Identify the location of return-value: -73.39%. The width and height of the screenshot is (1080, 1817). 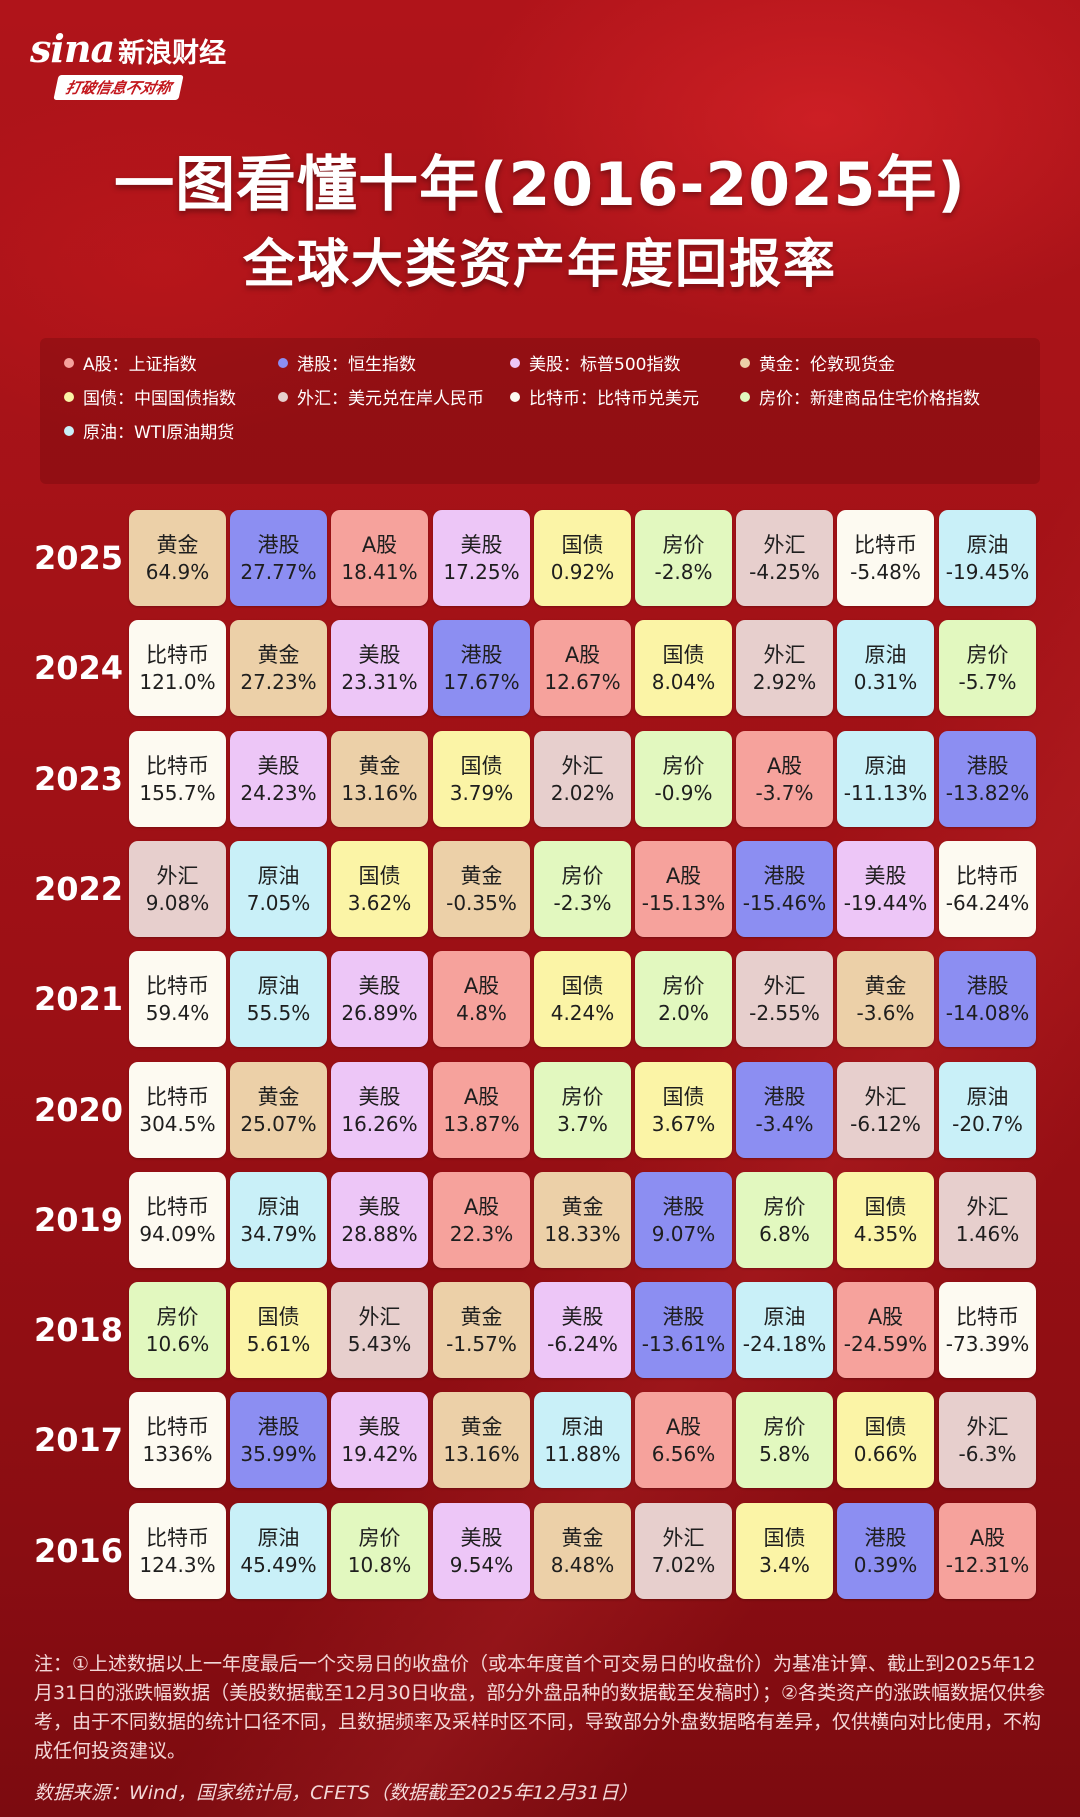
(987, 1344).